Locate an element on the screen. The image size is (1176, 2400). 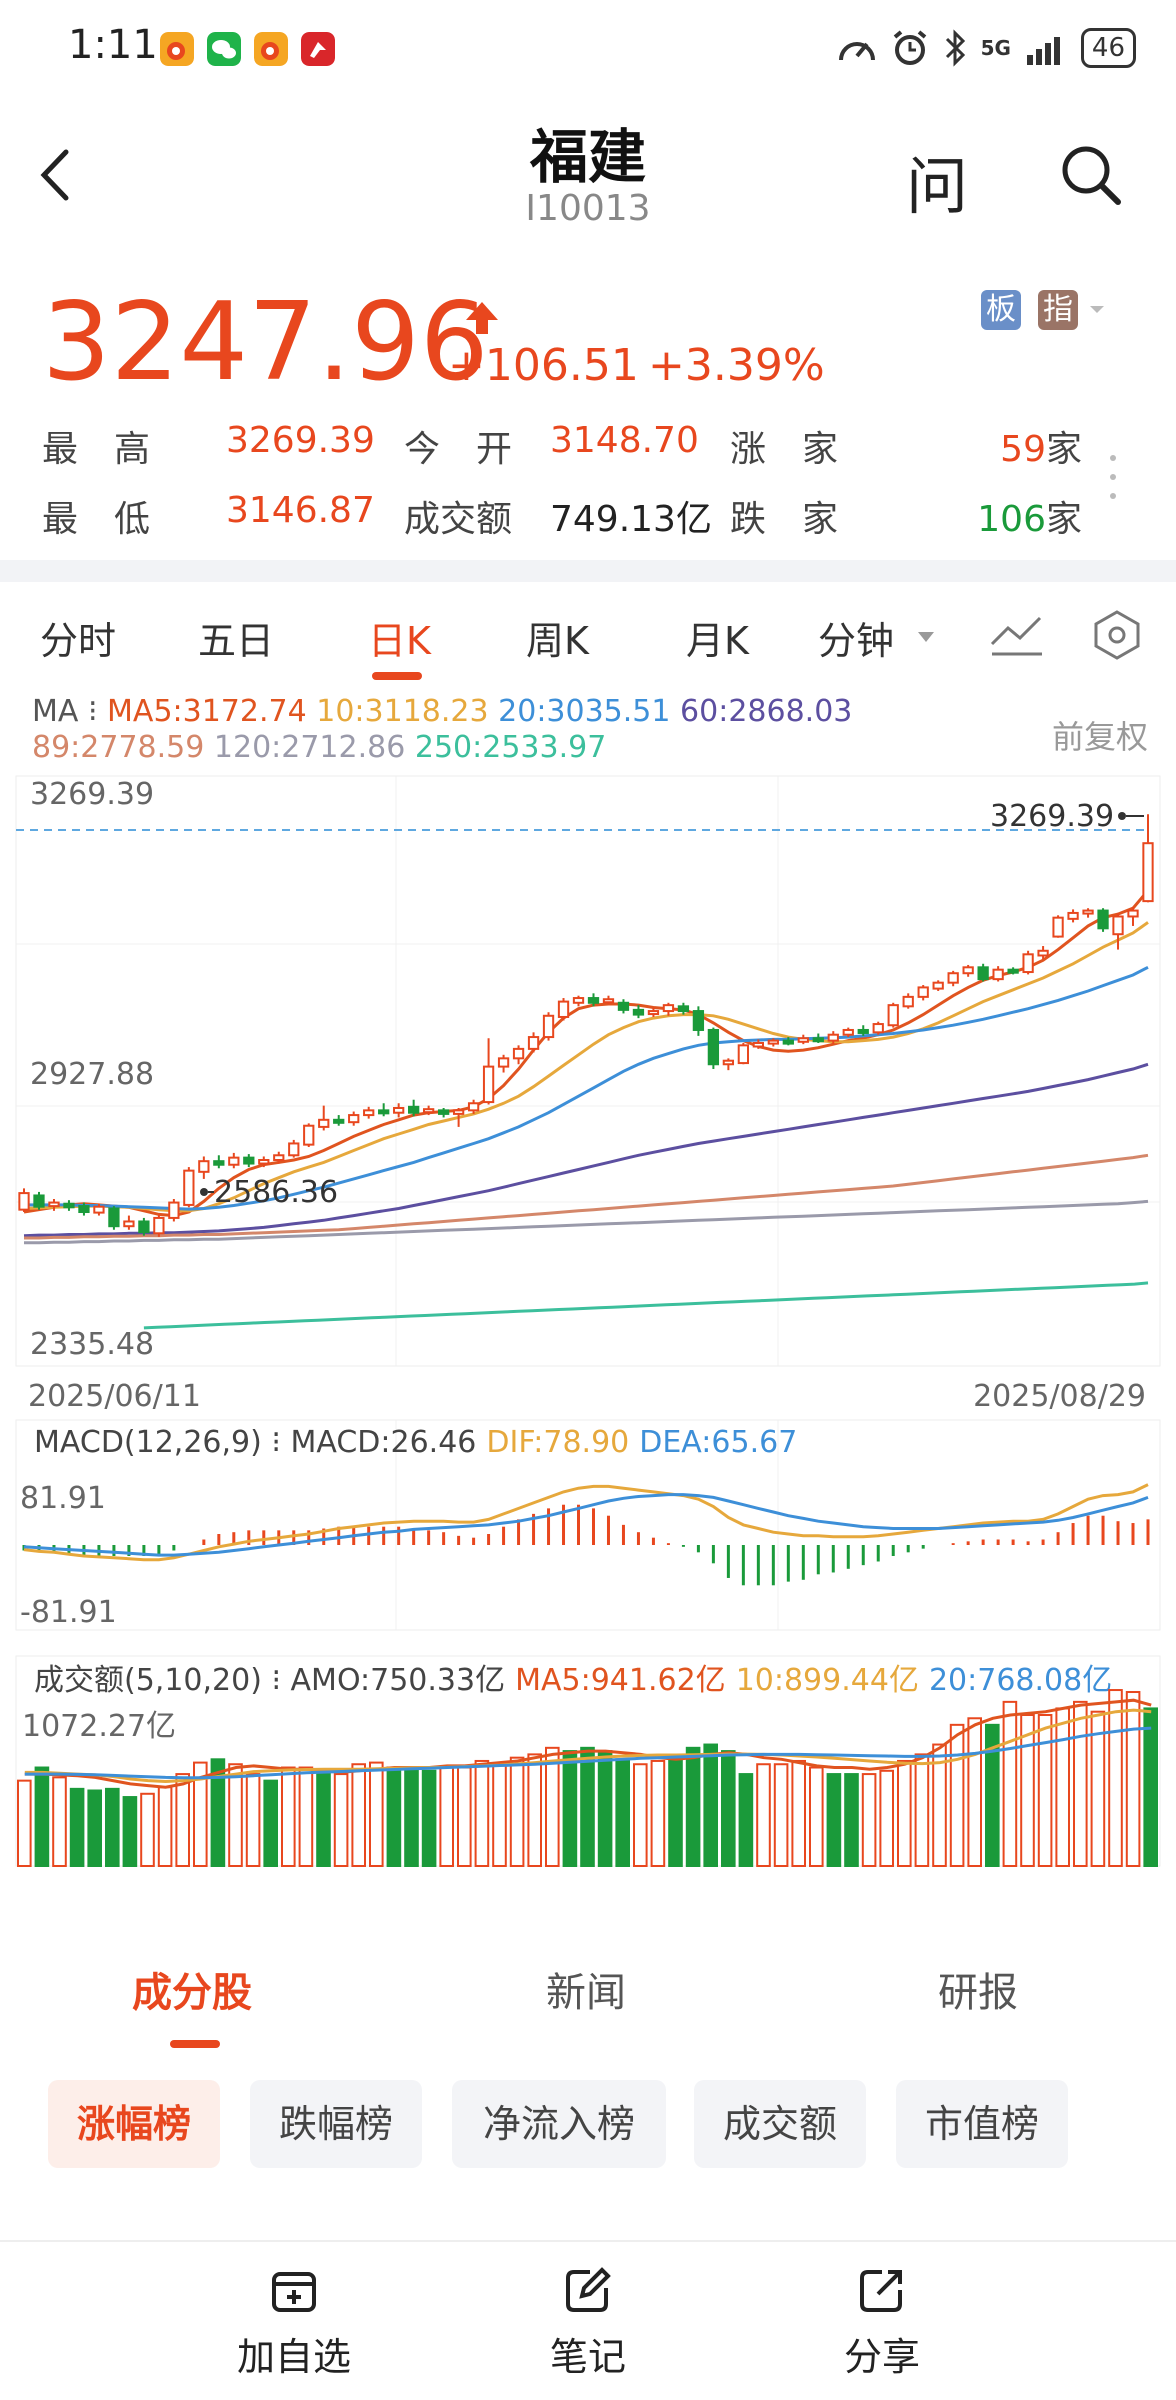
note-label: 笔记 is located at coordinates (587, 2357).